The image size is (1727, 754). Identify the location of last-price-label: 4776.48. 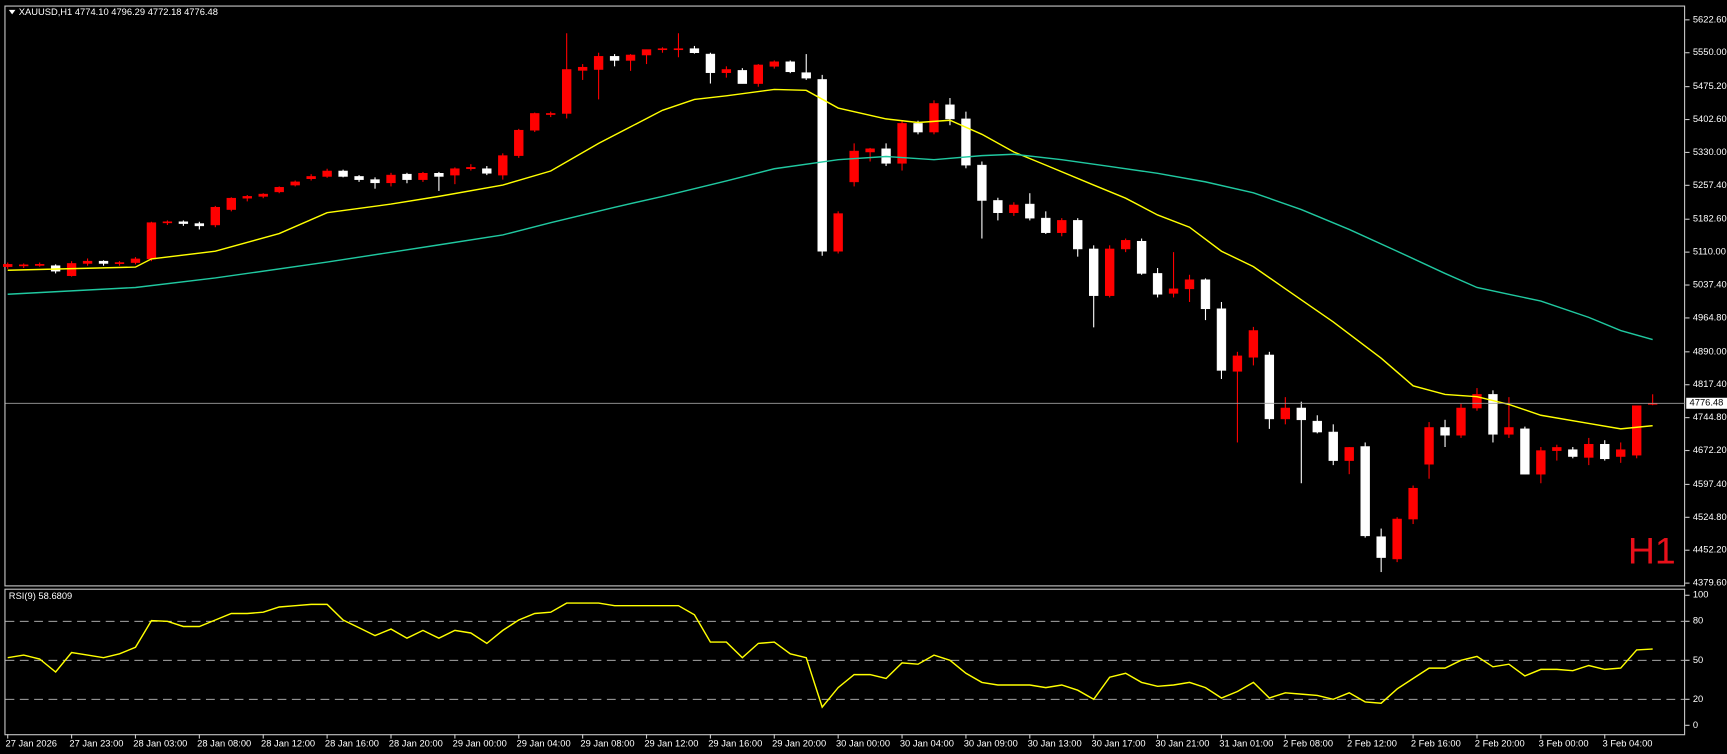
(1707, 403).